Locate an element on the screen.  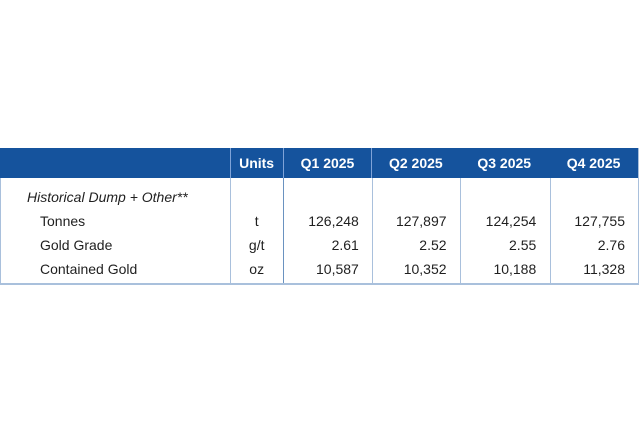
contained-gold-label: Contained Gold is located at coordinates (89, 269).